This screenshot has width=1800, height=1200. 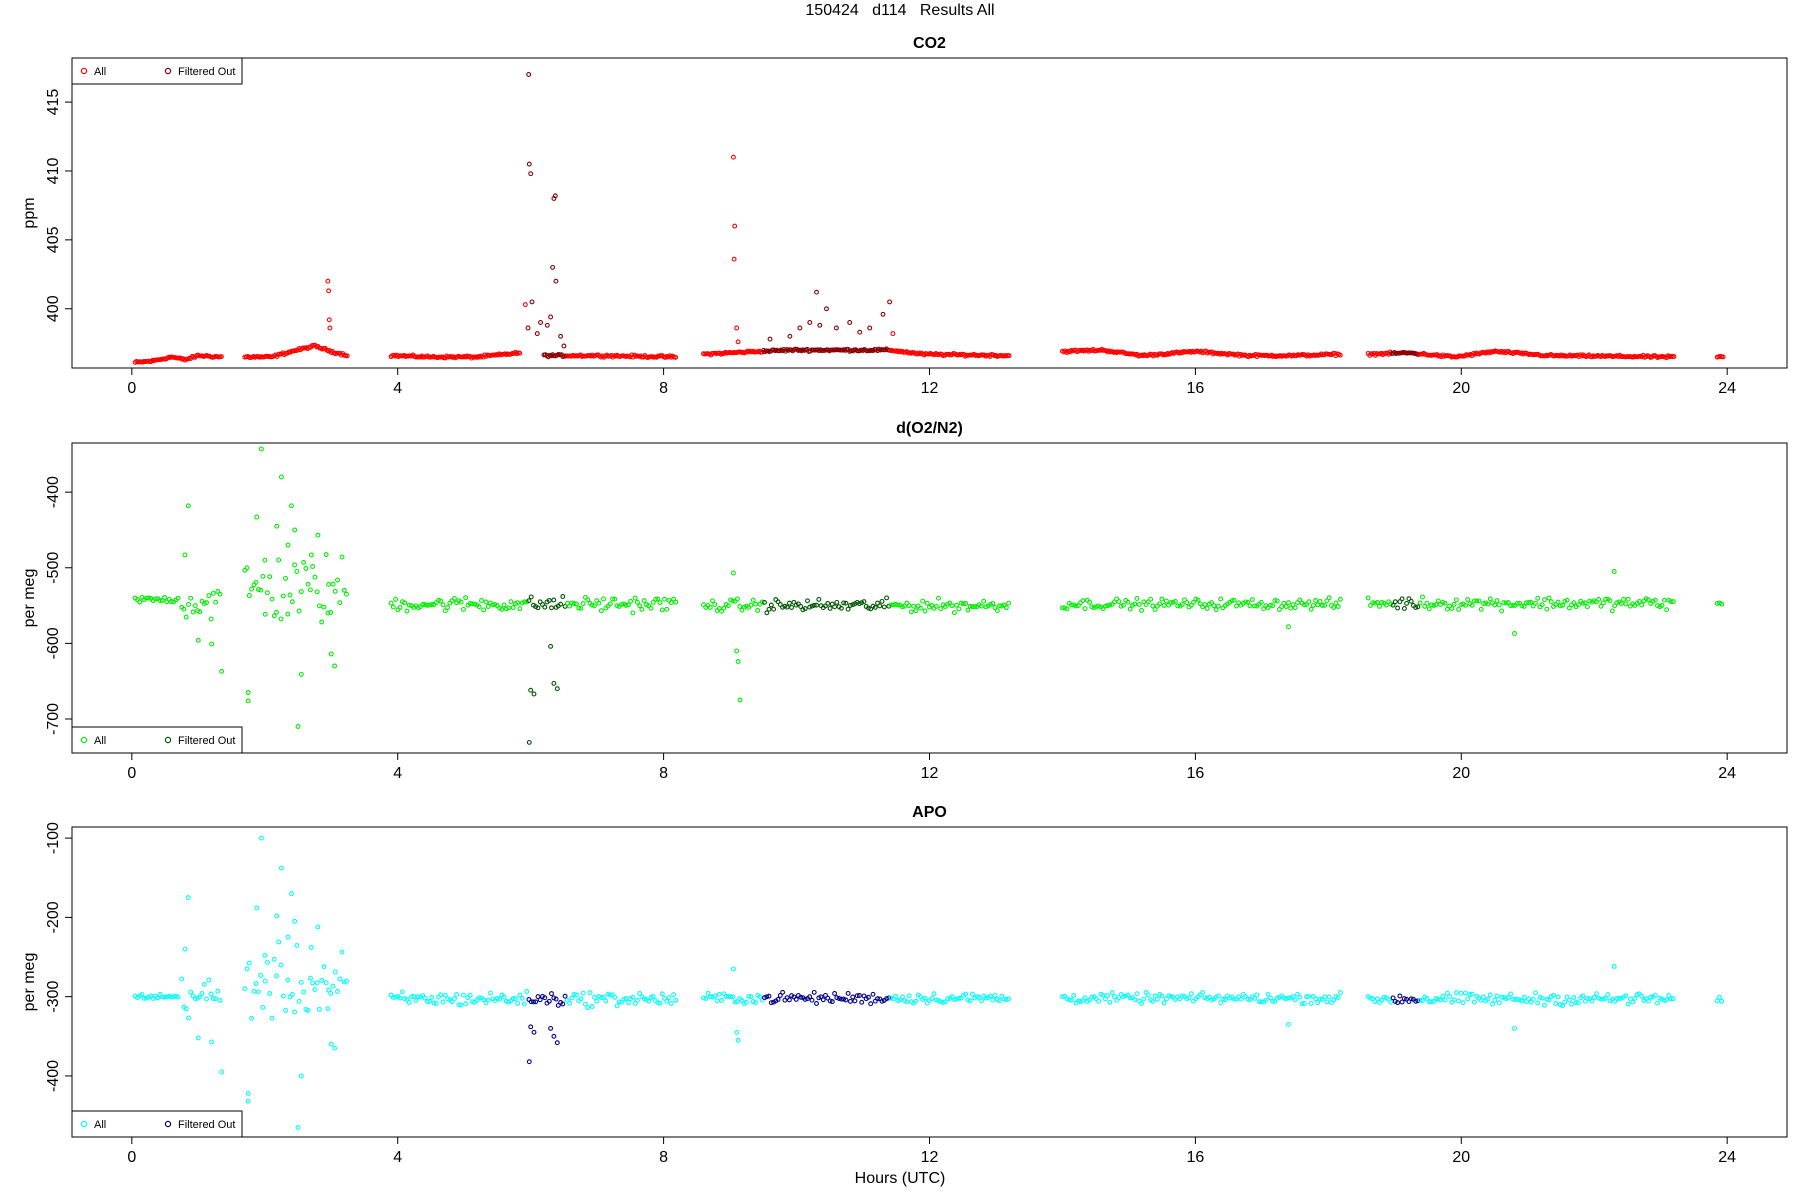 I want to click on y-tick-label: 410, so click(x=53, y=171).